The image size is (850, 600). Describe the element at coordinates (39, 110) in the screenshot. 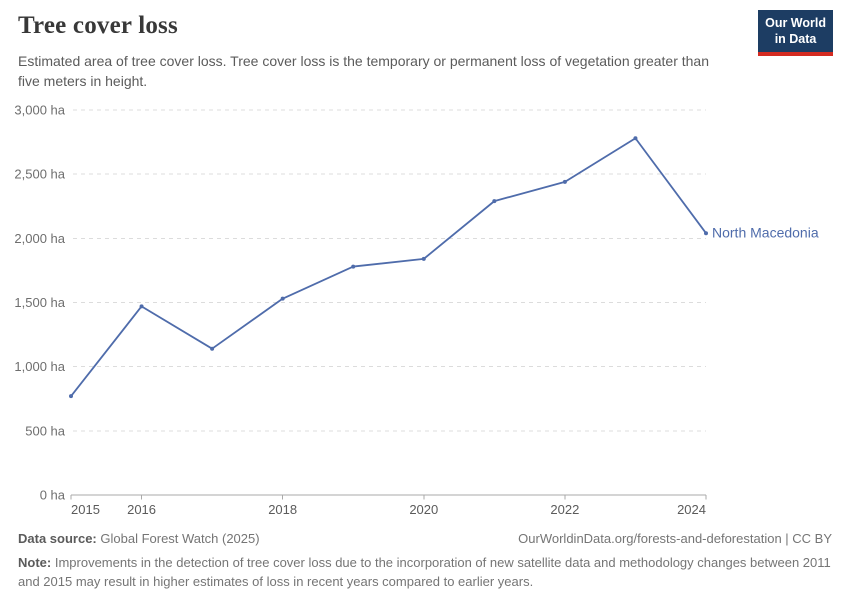

I see `y-axis-label: 3,000 ha` at that location.